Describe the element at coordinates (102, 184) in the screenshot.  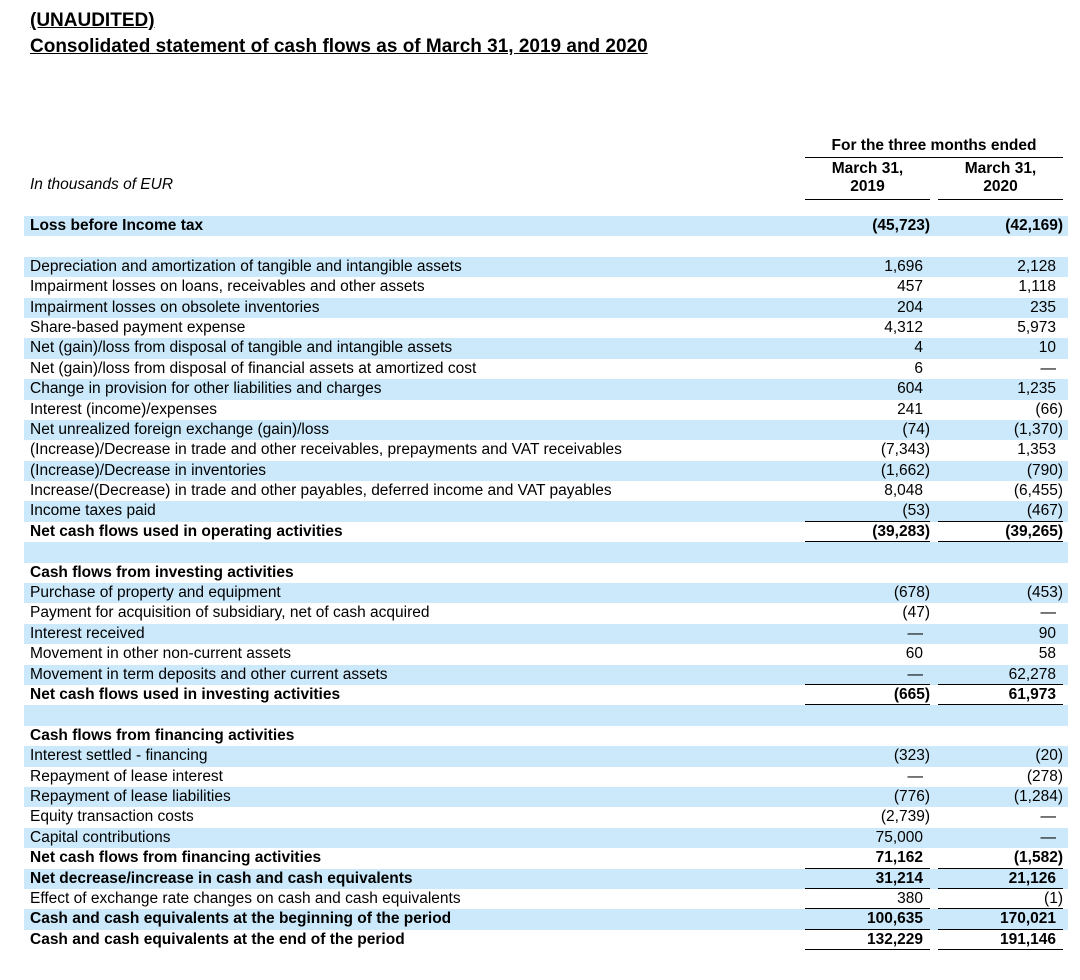
I see `unit-label: In thousands of EUR` at that location.